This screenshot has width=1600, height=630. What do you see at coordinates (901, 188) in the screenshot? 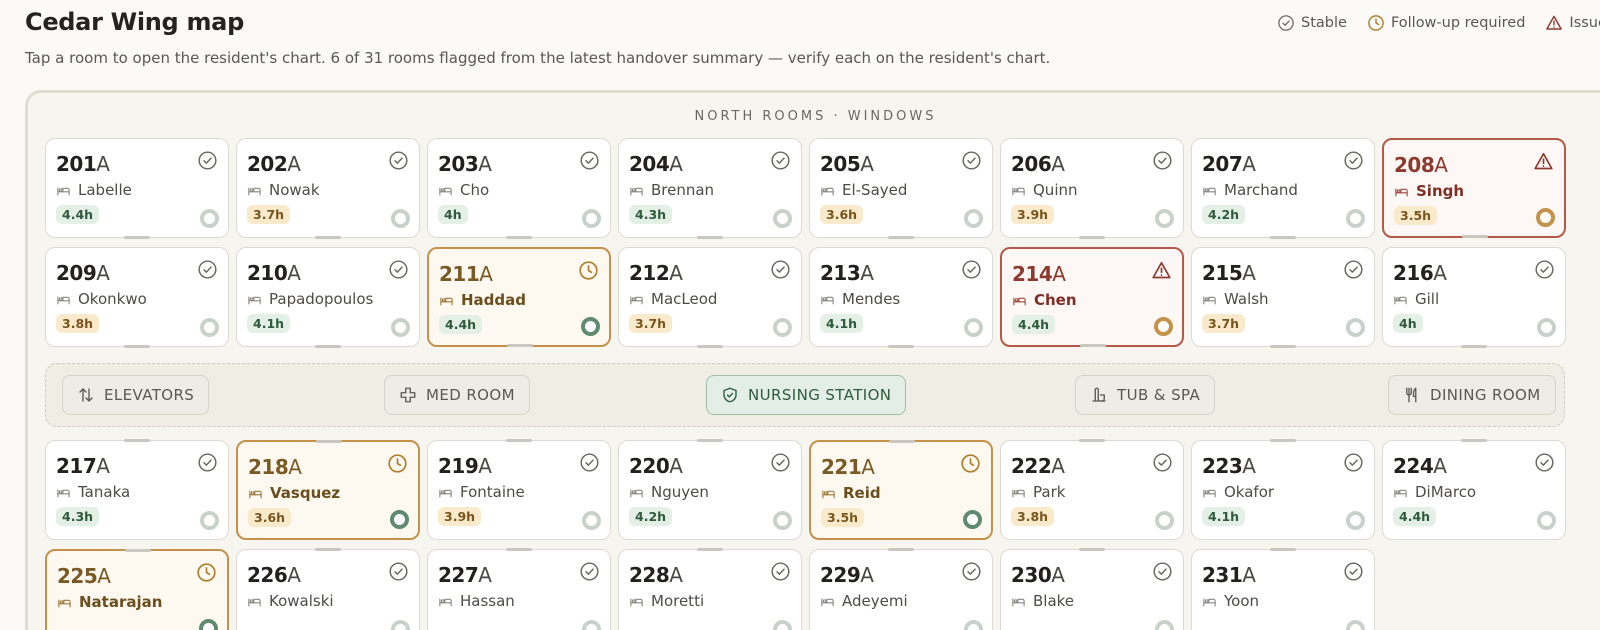
I see `room-card-205: 205A El-Sayed 3.6h` at bounding box center [901, 188].